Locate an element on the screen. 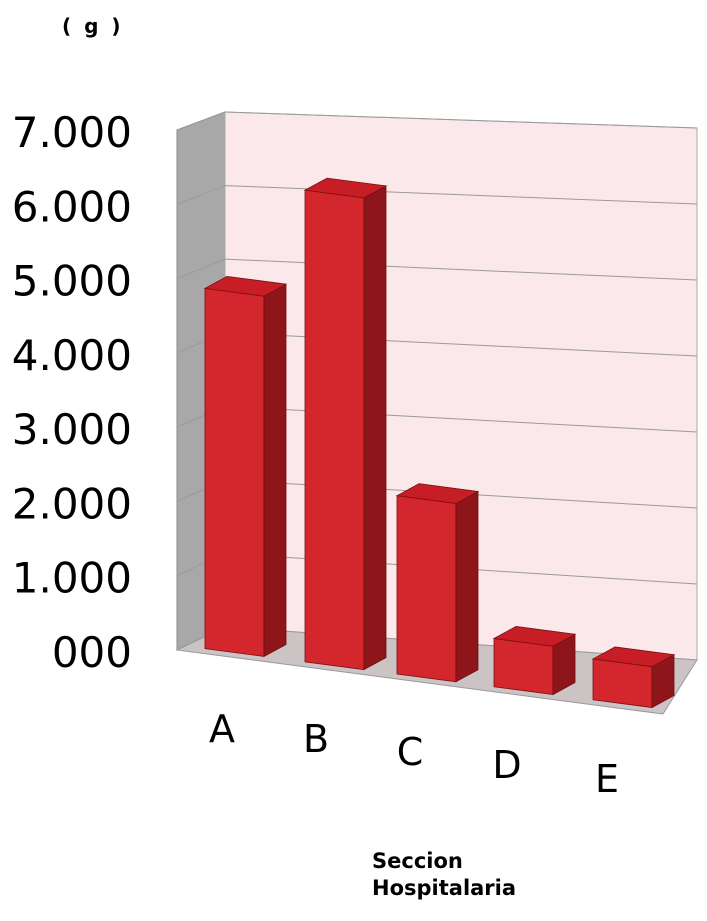 Image resolution: width=707 pixels, height=921 pixels. bar-B is located at coordinates (345, 424).